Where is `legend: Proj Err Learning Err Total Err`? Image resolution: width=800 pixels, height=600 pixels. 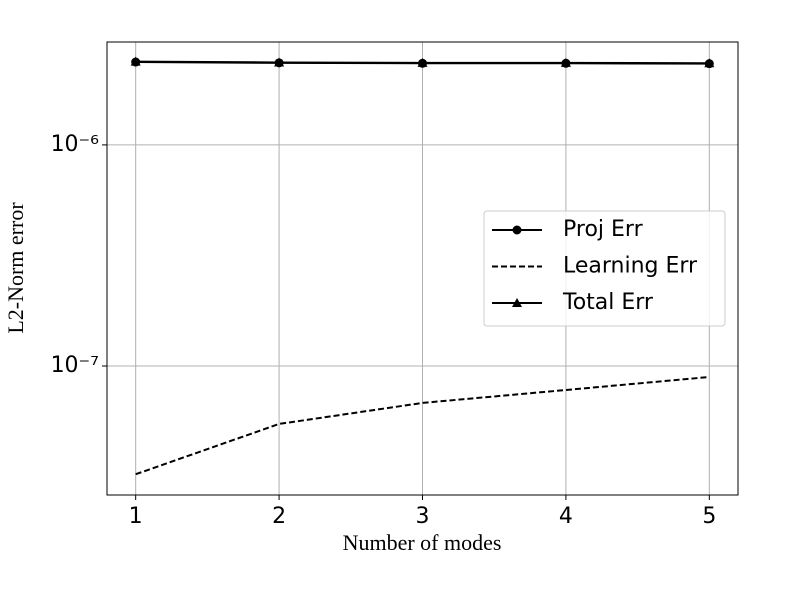
legend: Proj Err Learning Err Total Err is located at coordinates (604, 268).